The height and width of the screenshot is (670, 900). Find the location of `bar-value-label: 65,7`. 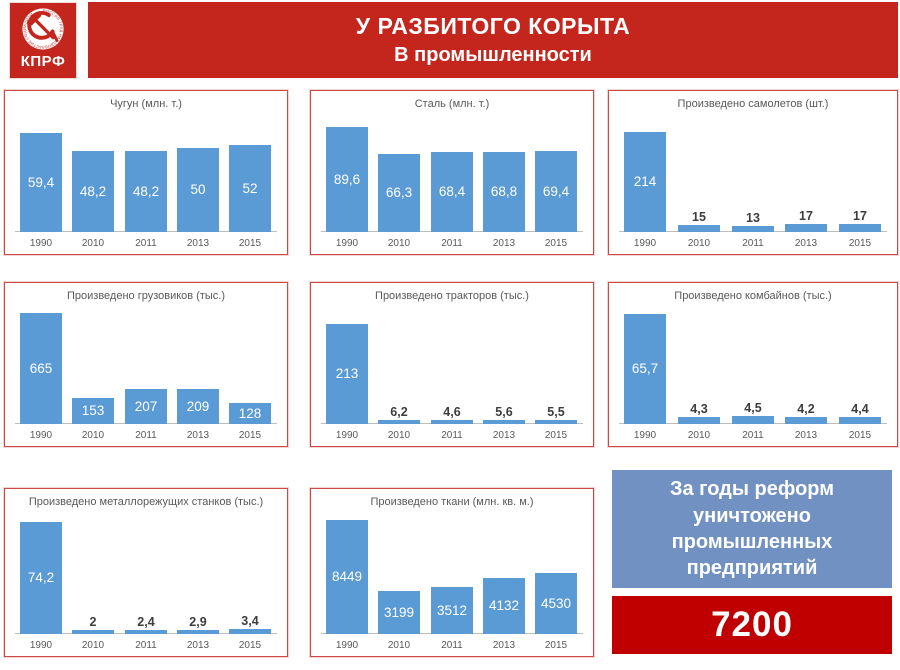

bar-value-label: 65,7 is located at coordinates (645, 368).